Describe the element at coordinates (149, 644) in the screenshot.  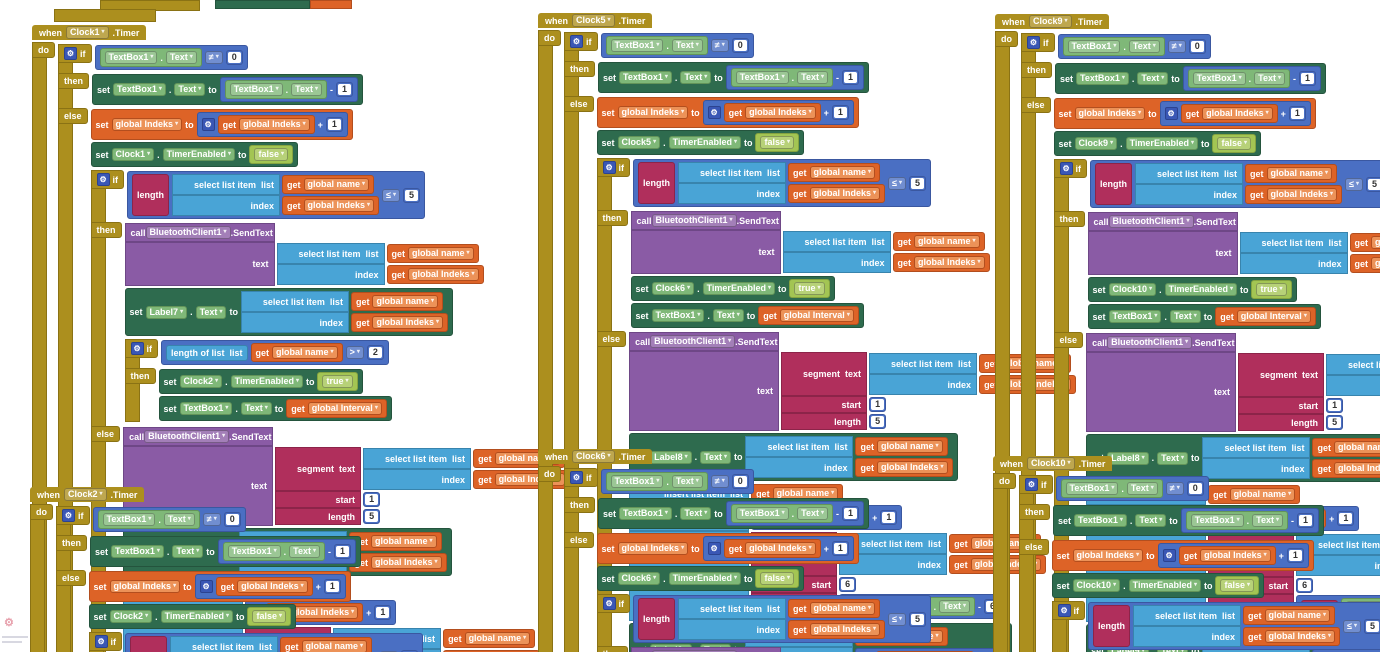
I see `length-block: length` at that location.